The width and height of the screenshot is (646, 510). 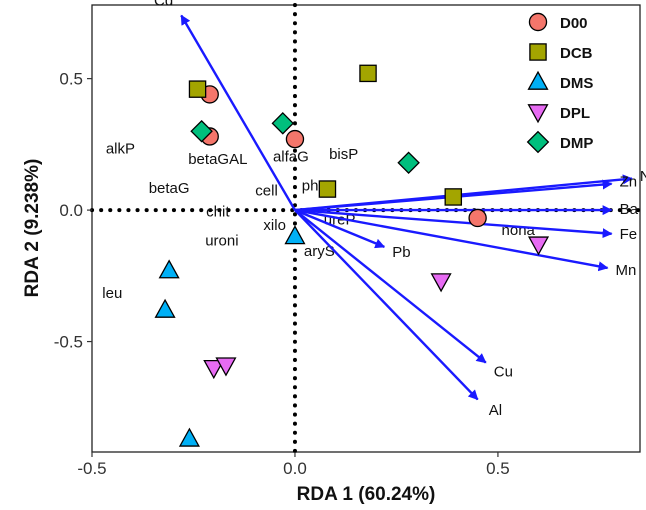 What do you see at coordinates (112, 293) in the screenshot?
I see `variable-label: leu` at bounding box center [112, 293].